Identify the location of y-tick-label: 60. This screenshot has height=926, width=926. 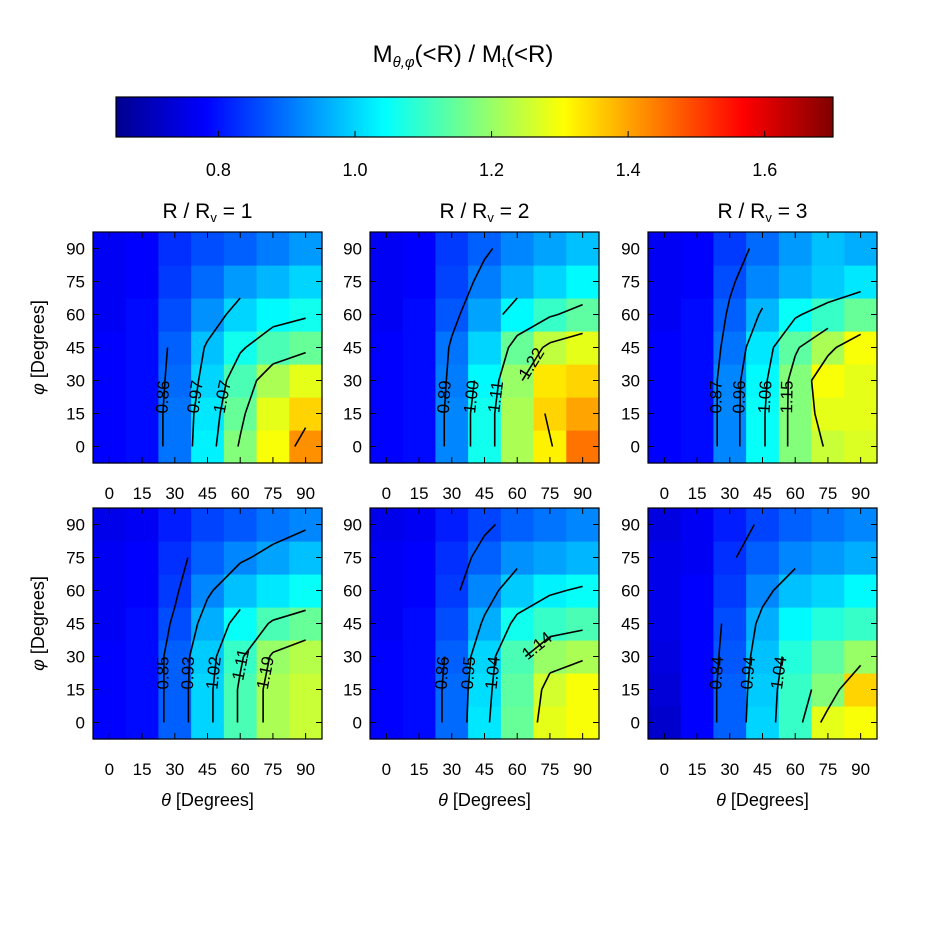
(352, 315).